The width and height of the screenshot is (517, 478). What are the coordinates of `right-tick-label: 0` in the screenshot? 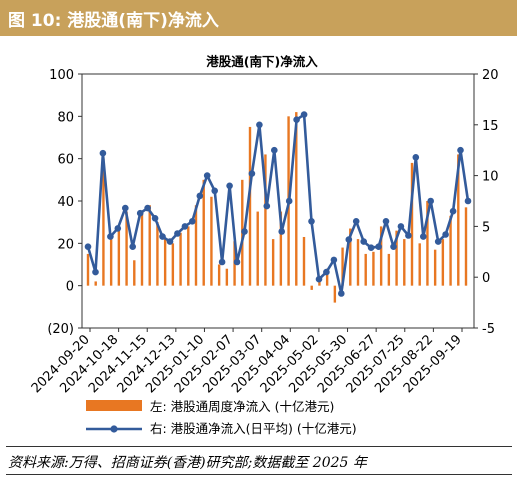 It's located at (486, 278).